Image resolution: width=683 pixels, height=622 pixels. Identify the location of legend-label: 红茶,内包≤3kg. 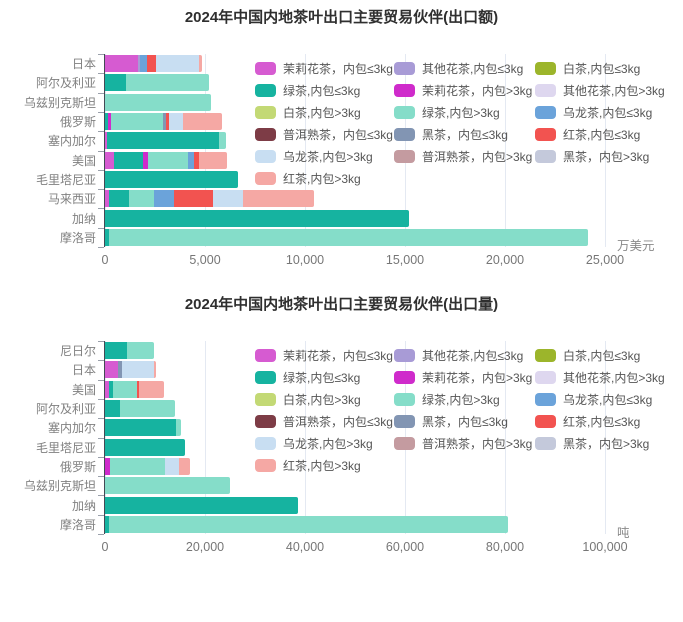
(602, 134).